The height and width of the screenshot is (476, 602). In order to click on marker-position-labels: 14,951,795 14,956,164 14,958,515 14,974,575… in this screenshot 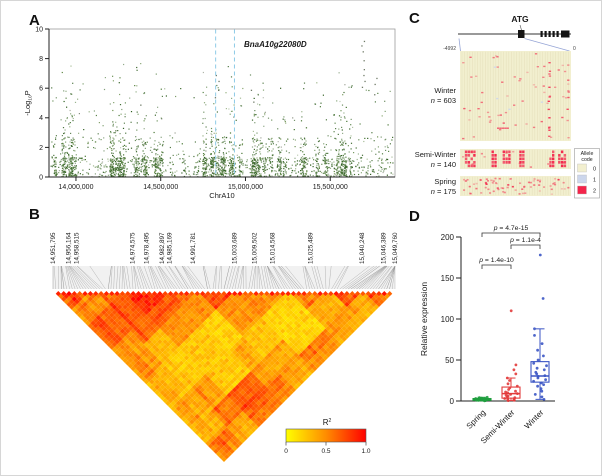, I will do `click(224, 248)`.